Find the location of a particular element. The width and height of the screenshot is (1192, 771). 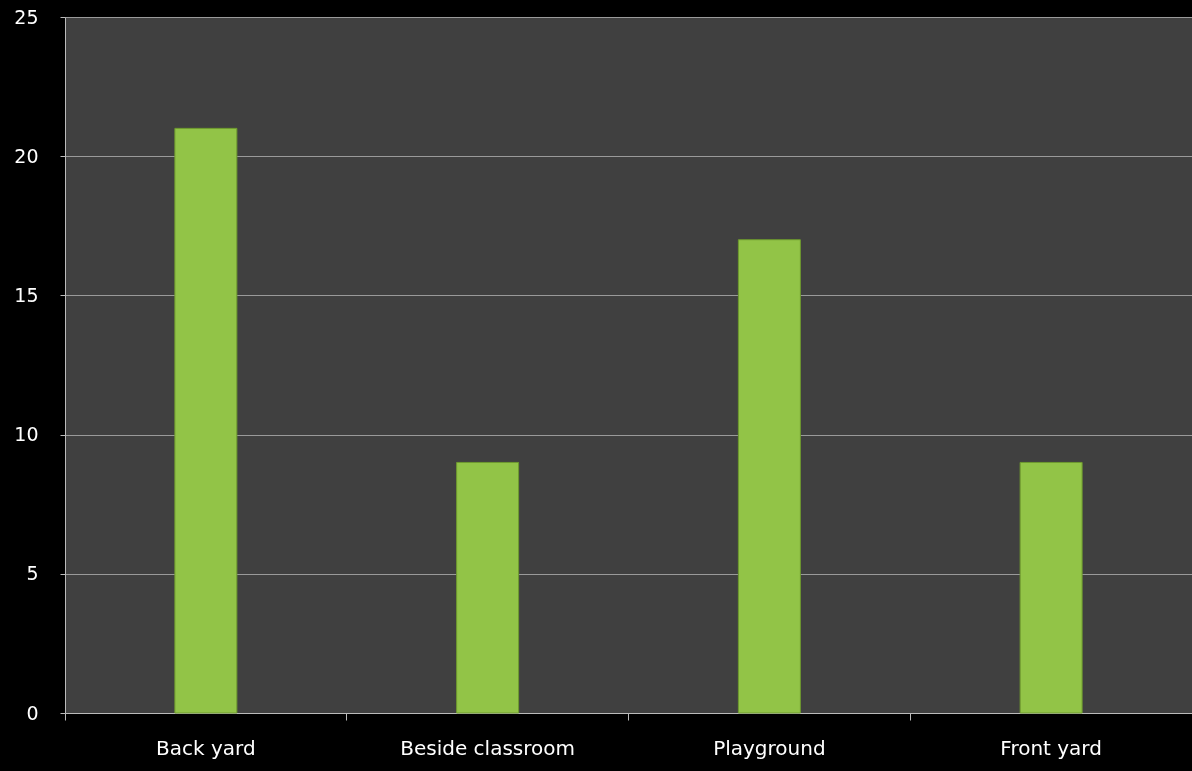

x-tick-label: Back yard is located at coordinates (206, 747).